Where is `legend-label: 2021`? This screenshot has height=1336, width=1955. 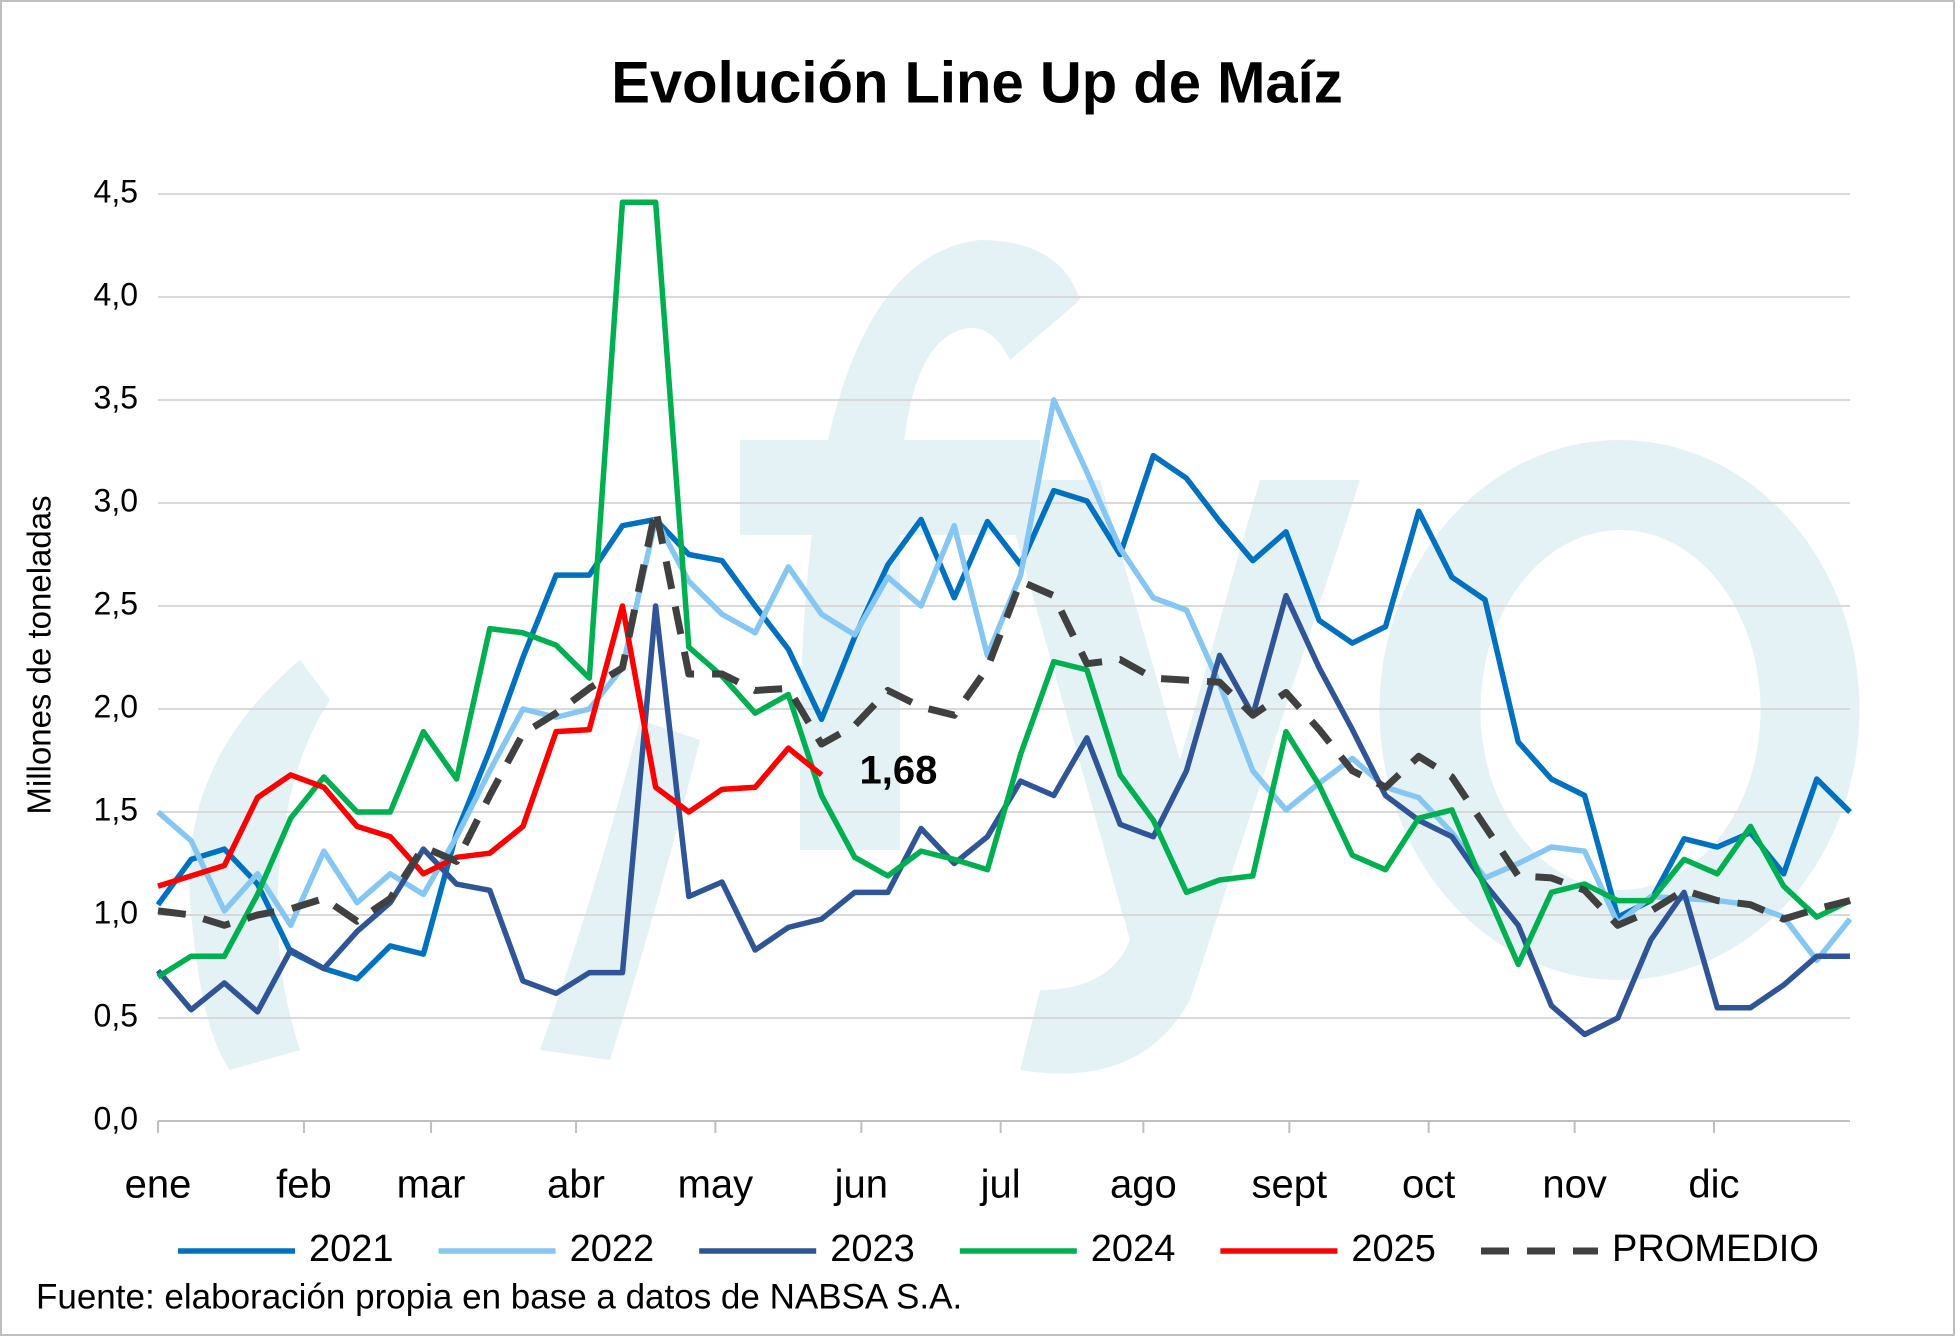
legend-label: 2021 is located at coordinates (351, 1249).